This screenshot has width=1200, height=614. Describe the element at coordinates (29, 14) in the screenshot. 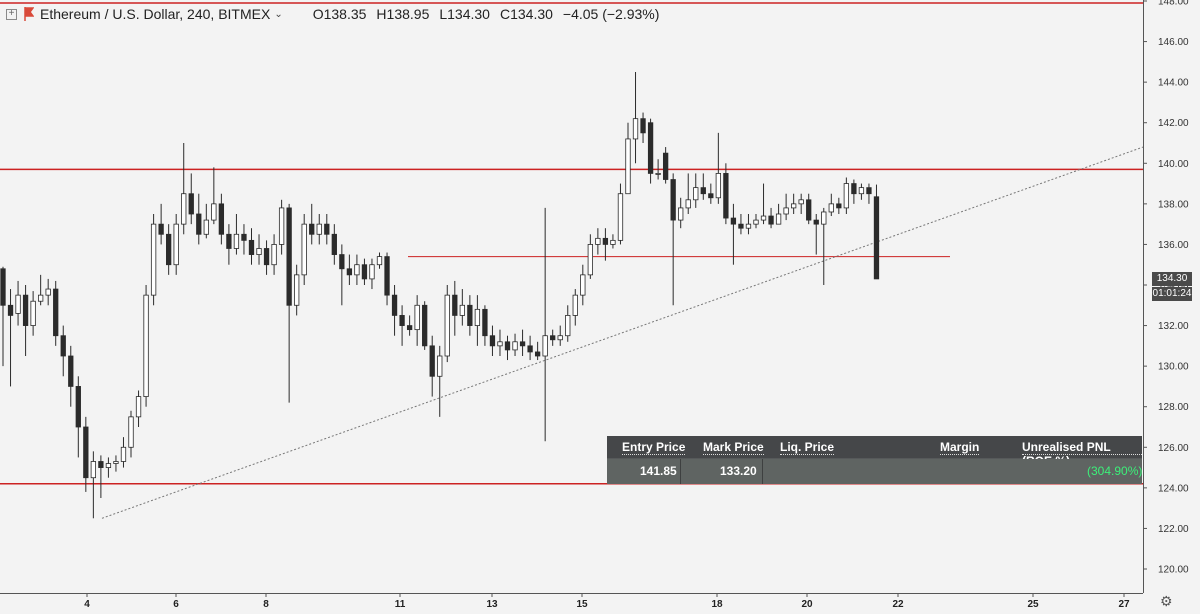

I see `flag-icon` at that location.